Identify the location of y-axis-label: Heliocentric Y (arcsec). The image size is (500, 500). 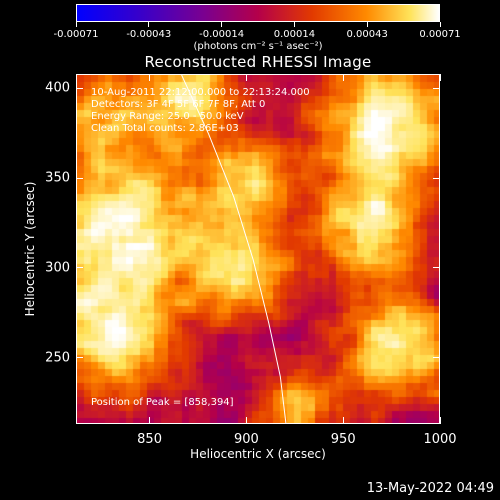
(30, 249).